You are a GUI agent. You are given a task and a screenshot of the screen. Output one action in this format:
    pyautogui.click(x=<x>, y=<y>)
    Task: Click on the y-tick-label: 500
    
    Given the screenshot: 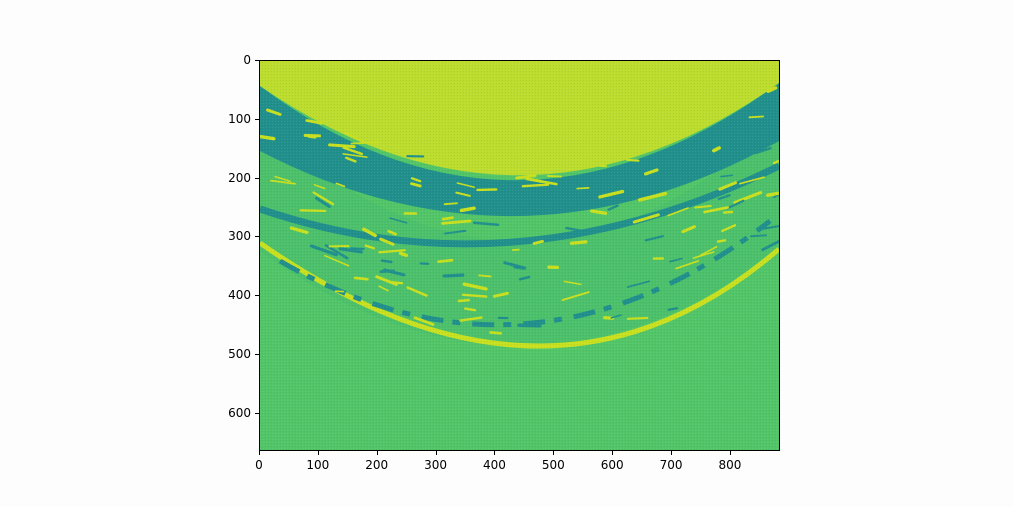 What is the action you would take?
    pyautogui.click(x=239, y=353)
    